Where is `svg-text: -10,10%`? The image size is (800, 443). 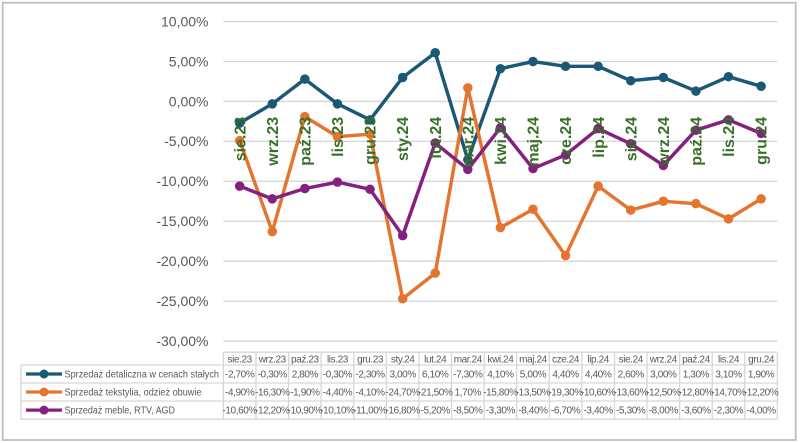
svg-text: -10,10% is located at coordinates (337, 411).